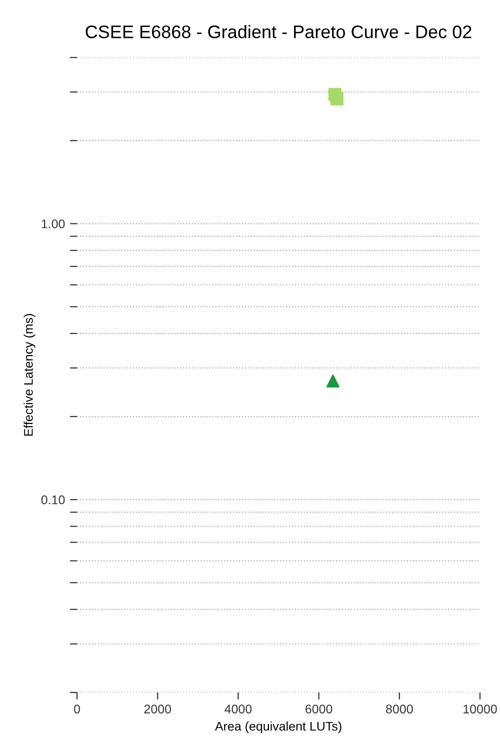 This screenshot has height=747, width=500. Describe the element at coordinates (158, 709) in the screenshot. I see `x-tick-label: 2000` at that location.